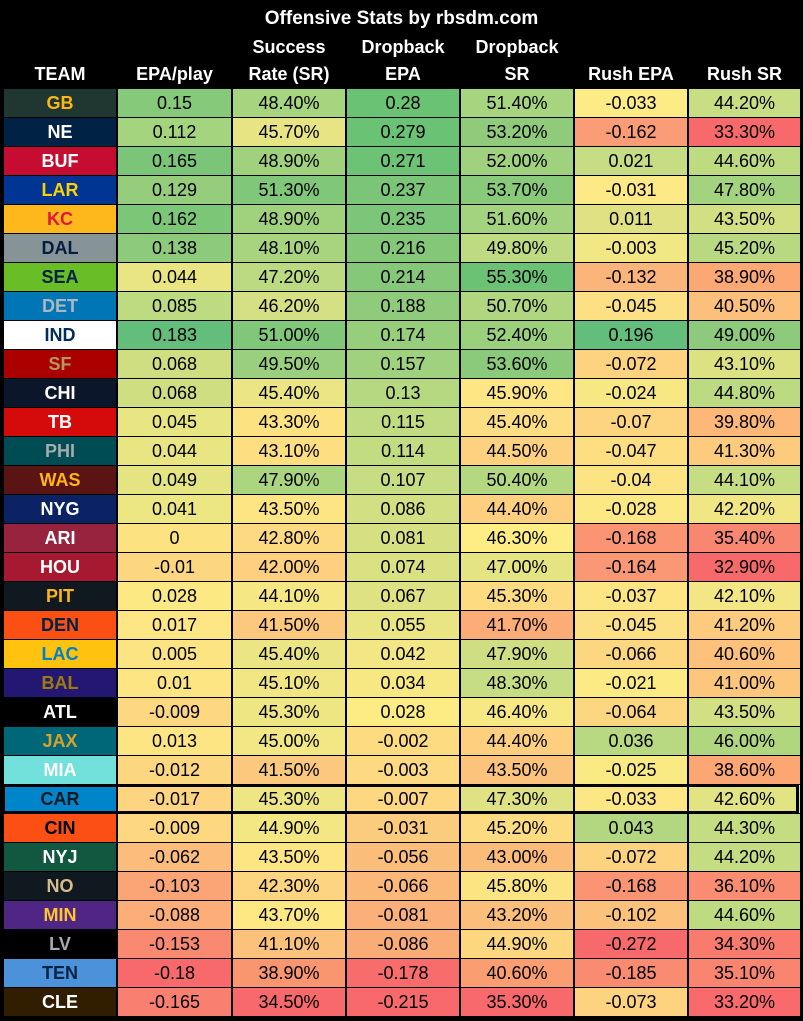  What do you see at coordinates (403, 596) in the screenshot?
I see `stat-cell: 0.067` at bounding box center [403, 596].